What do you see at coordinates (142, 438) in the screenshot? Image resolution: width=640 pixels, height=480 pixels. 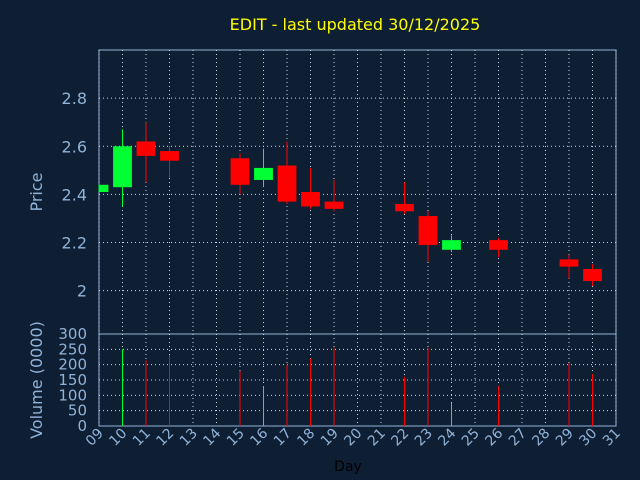 I see `x-tick-label: 11` at bounding box center [142, 438].